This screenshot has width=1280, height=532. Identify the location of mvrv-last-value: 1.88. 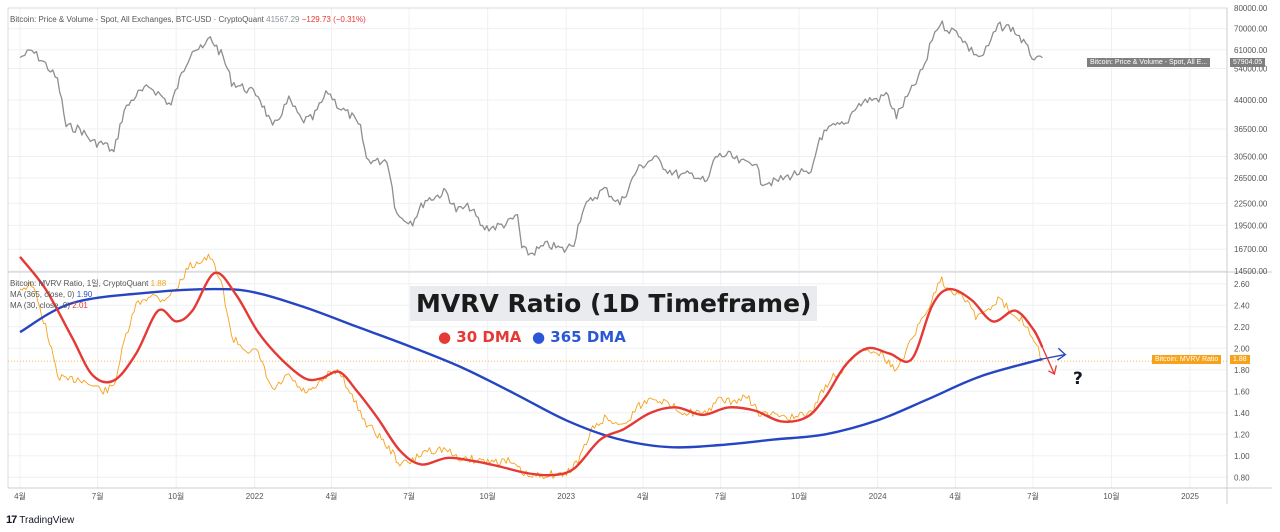
(1240, 359).